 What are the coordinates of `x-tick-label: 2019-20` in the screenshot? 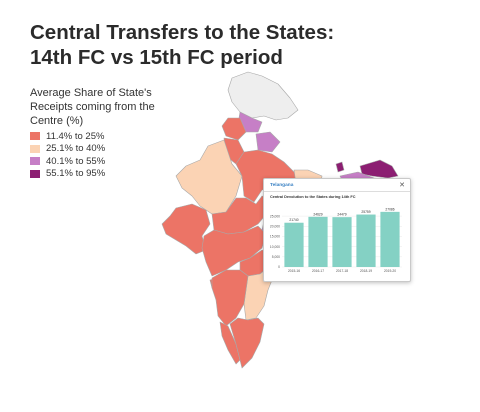 It's located at (390, 271).